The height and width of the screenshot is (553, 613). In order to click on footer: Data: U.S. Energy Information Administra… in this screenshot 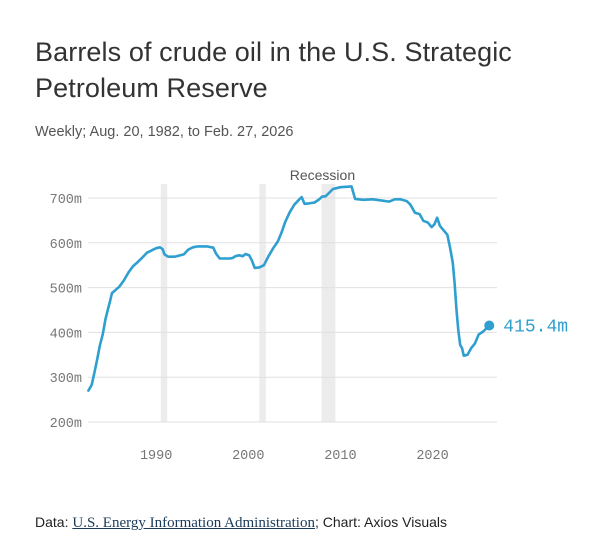, I will do `click(241, 523)`.